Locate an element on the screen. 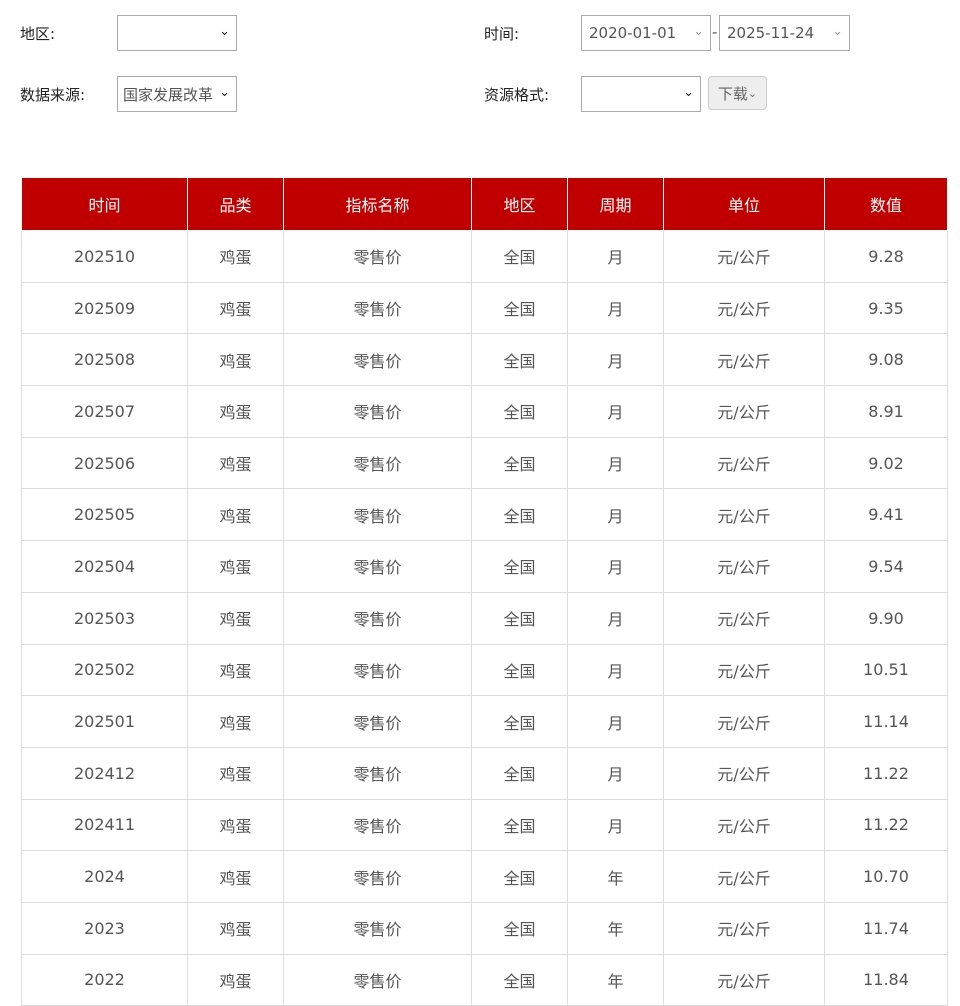 The image size is (960, 1006). table-cell: 2023 is located at coordinates (104, 928).